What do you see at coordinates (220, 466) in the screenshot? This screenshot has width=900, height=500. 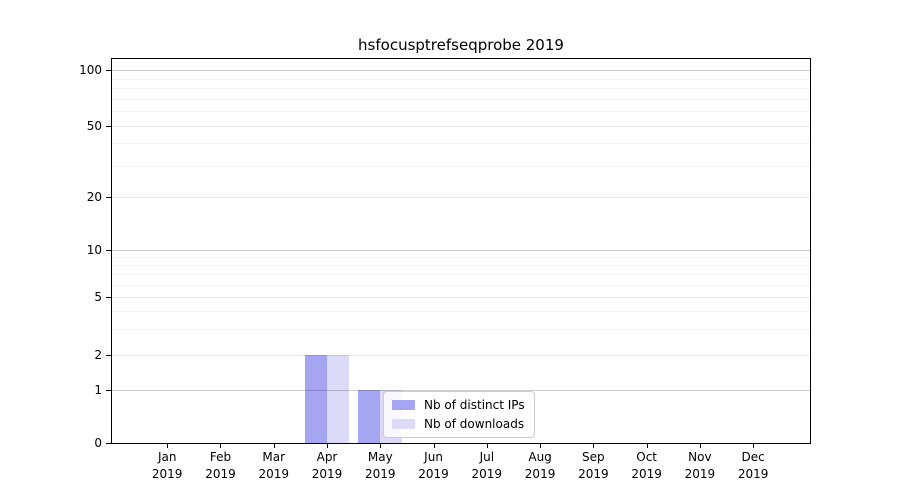 I see `x-tick-label-feb: Feb 2019` at bounding box center [220, 466].